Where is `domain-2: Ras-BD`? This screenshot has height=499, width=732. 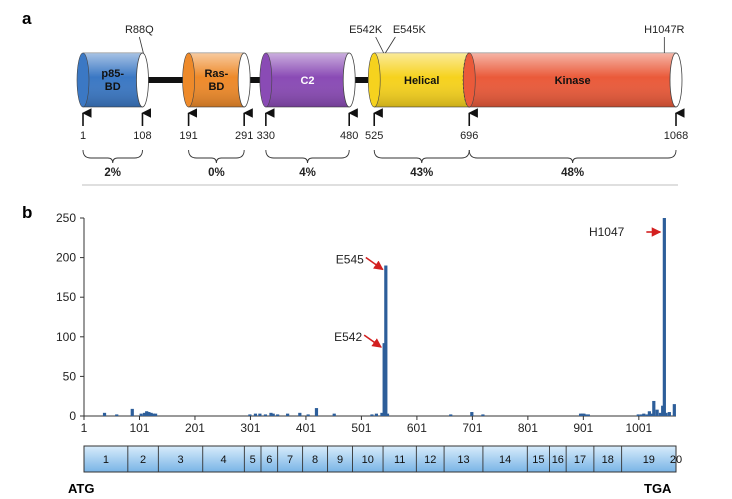
domain-2: Ras-BD is located at coordinates (216, 80).